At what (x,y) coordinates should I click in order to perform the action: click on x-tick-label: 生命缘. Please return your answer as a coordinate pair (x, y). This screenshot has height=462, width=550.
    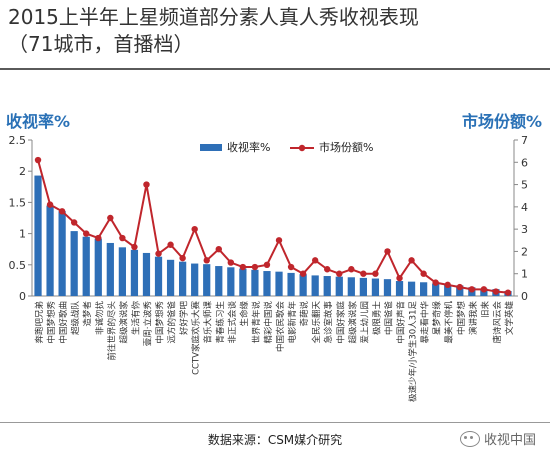
    Looking at the image, I should click on (244, 314).